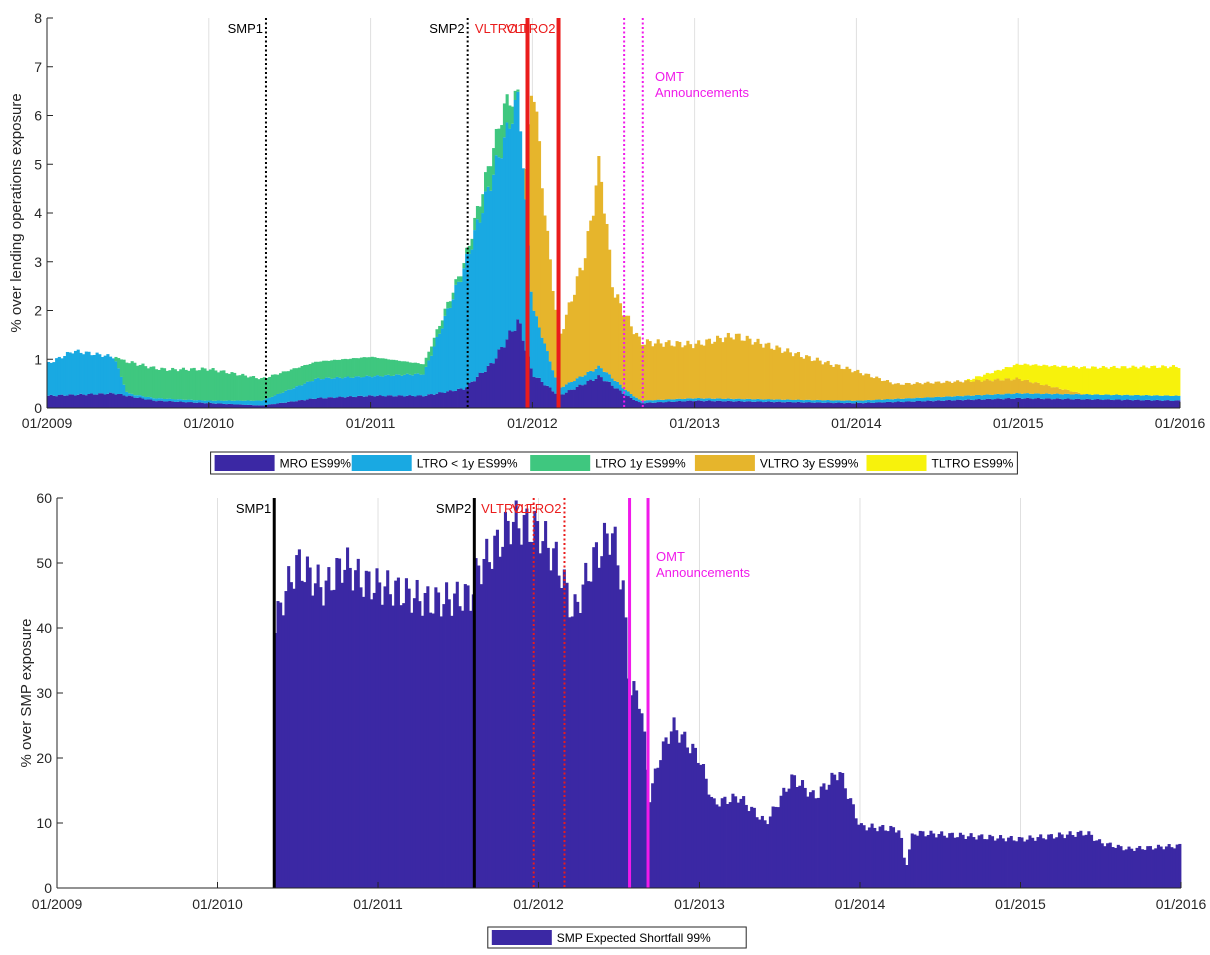 The height and width of the screenshot is (955, 1210). Describe the element at coordinates (703, 572) in the screenshot. I see `omt-label-line: Announcements` at that location.